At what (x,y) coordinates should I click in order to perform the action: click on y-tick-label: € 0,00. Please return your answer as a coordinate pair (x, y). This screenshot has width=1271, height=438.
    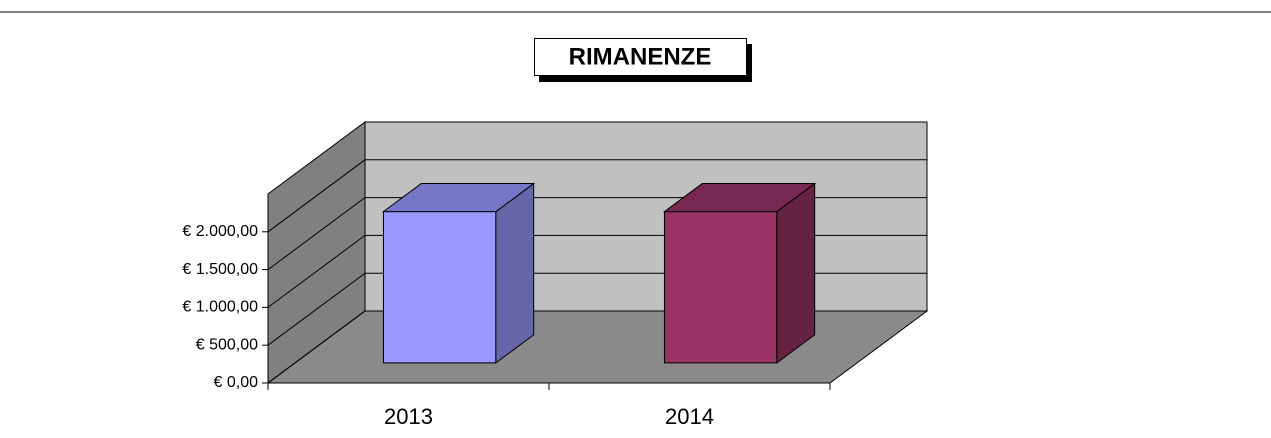
    Looking at the image, I should click on (236, 382).